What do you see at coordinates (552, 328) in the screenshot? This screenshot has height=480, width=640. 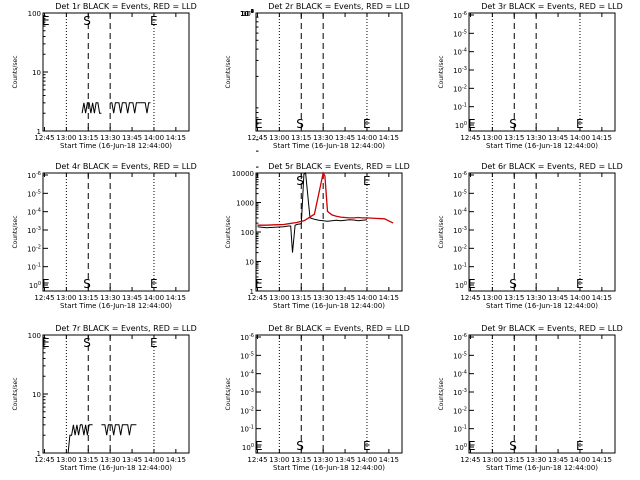 I see `panel-title: Det 9r BLACK = Events, RED = LLD` at bounding box center [552, 328].